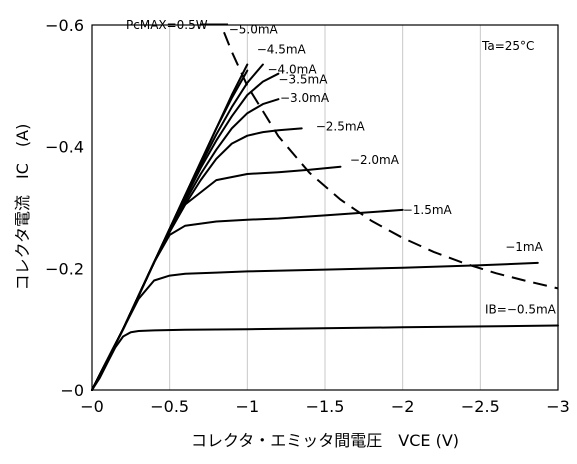 Image resolution: width=577 pixels, height=464 pixels. Describe the element at coordinates (403, 406) in the screenshot. I see `x-tick-label: −2` at that location.